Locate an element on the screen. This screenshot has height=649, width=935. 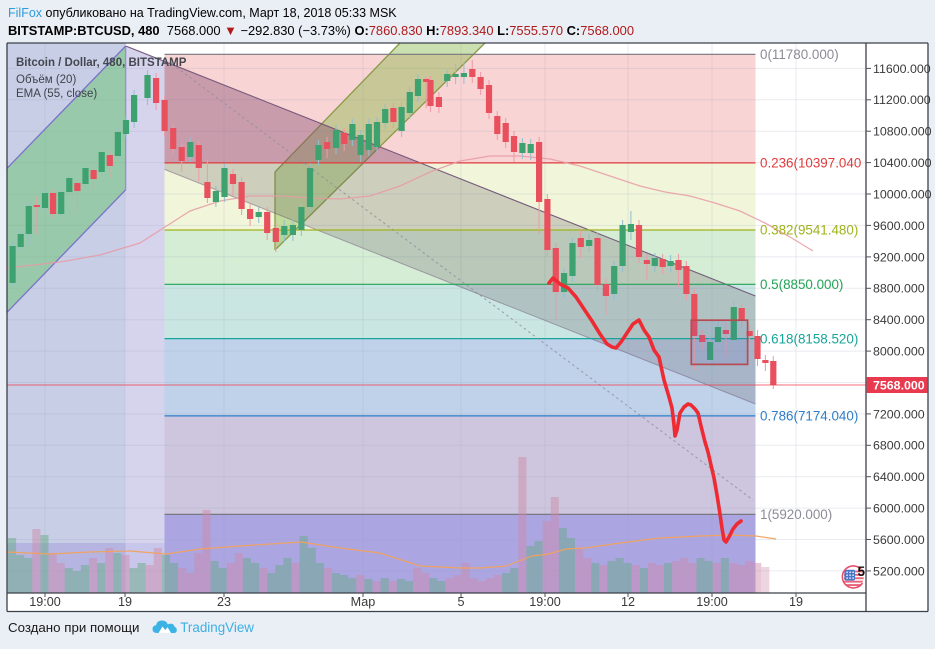
svg-text: 9200.000 is located at coordinates (899, 257).